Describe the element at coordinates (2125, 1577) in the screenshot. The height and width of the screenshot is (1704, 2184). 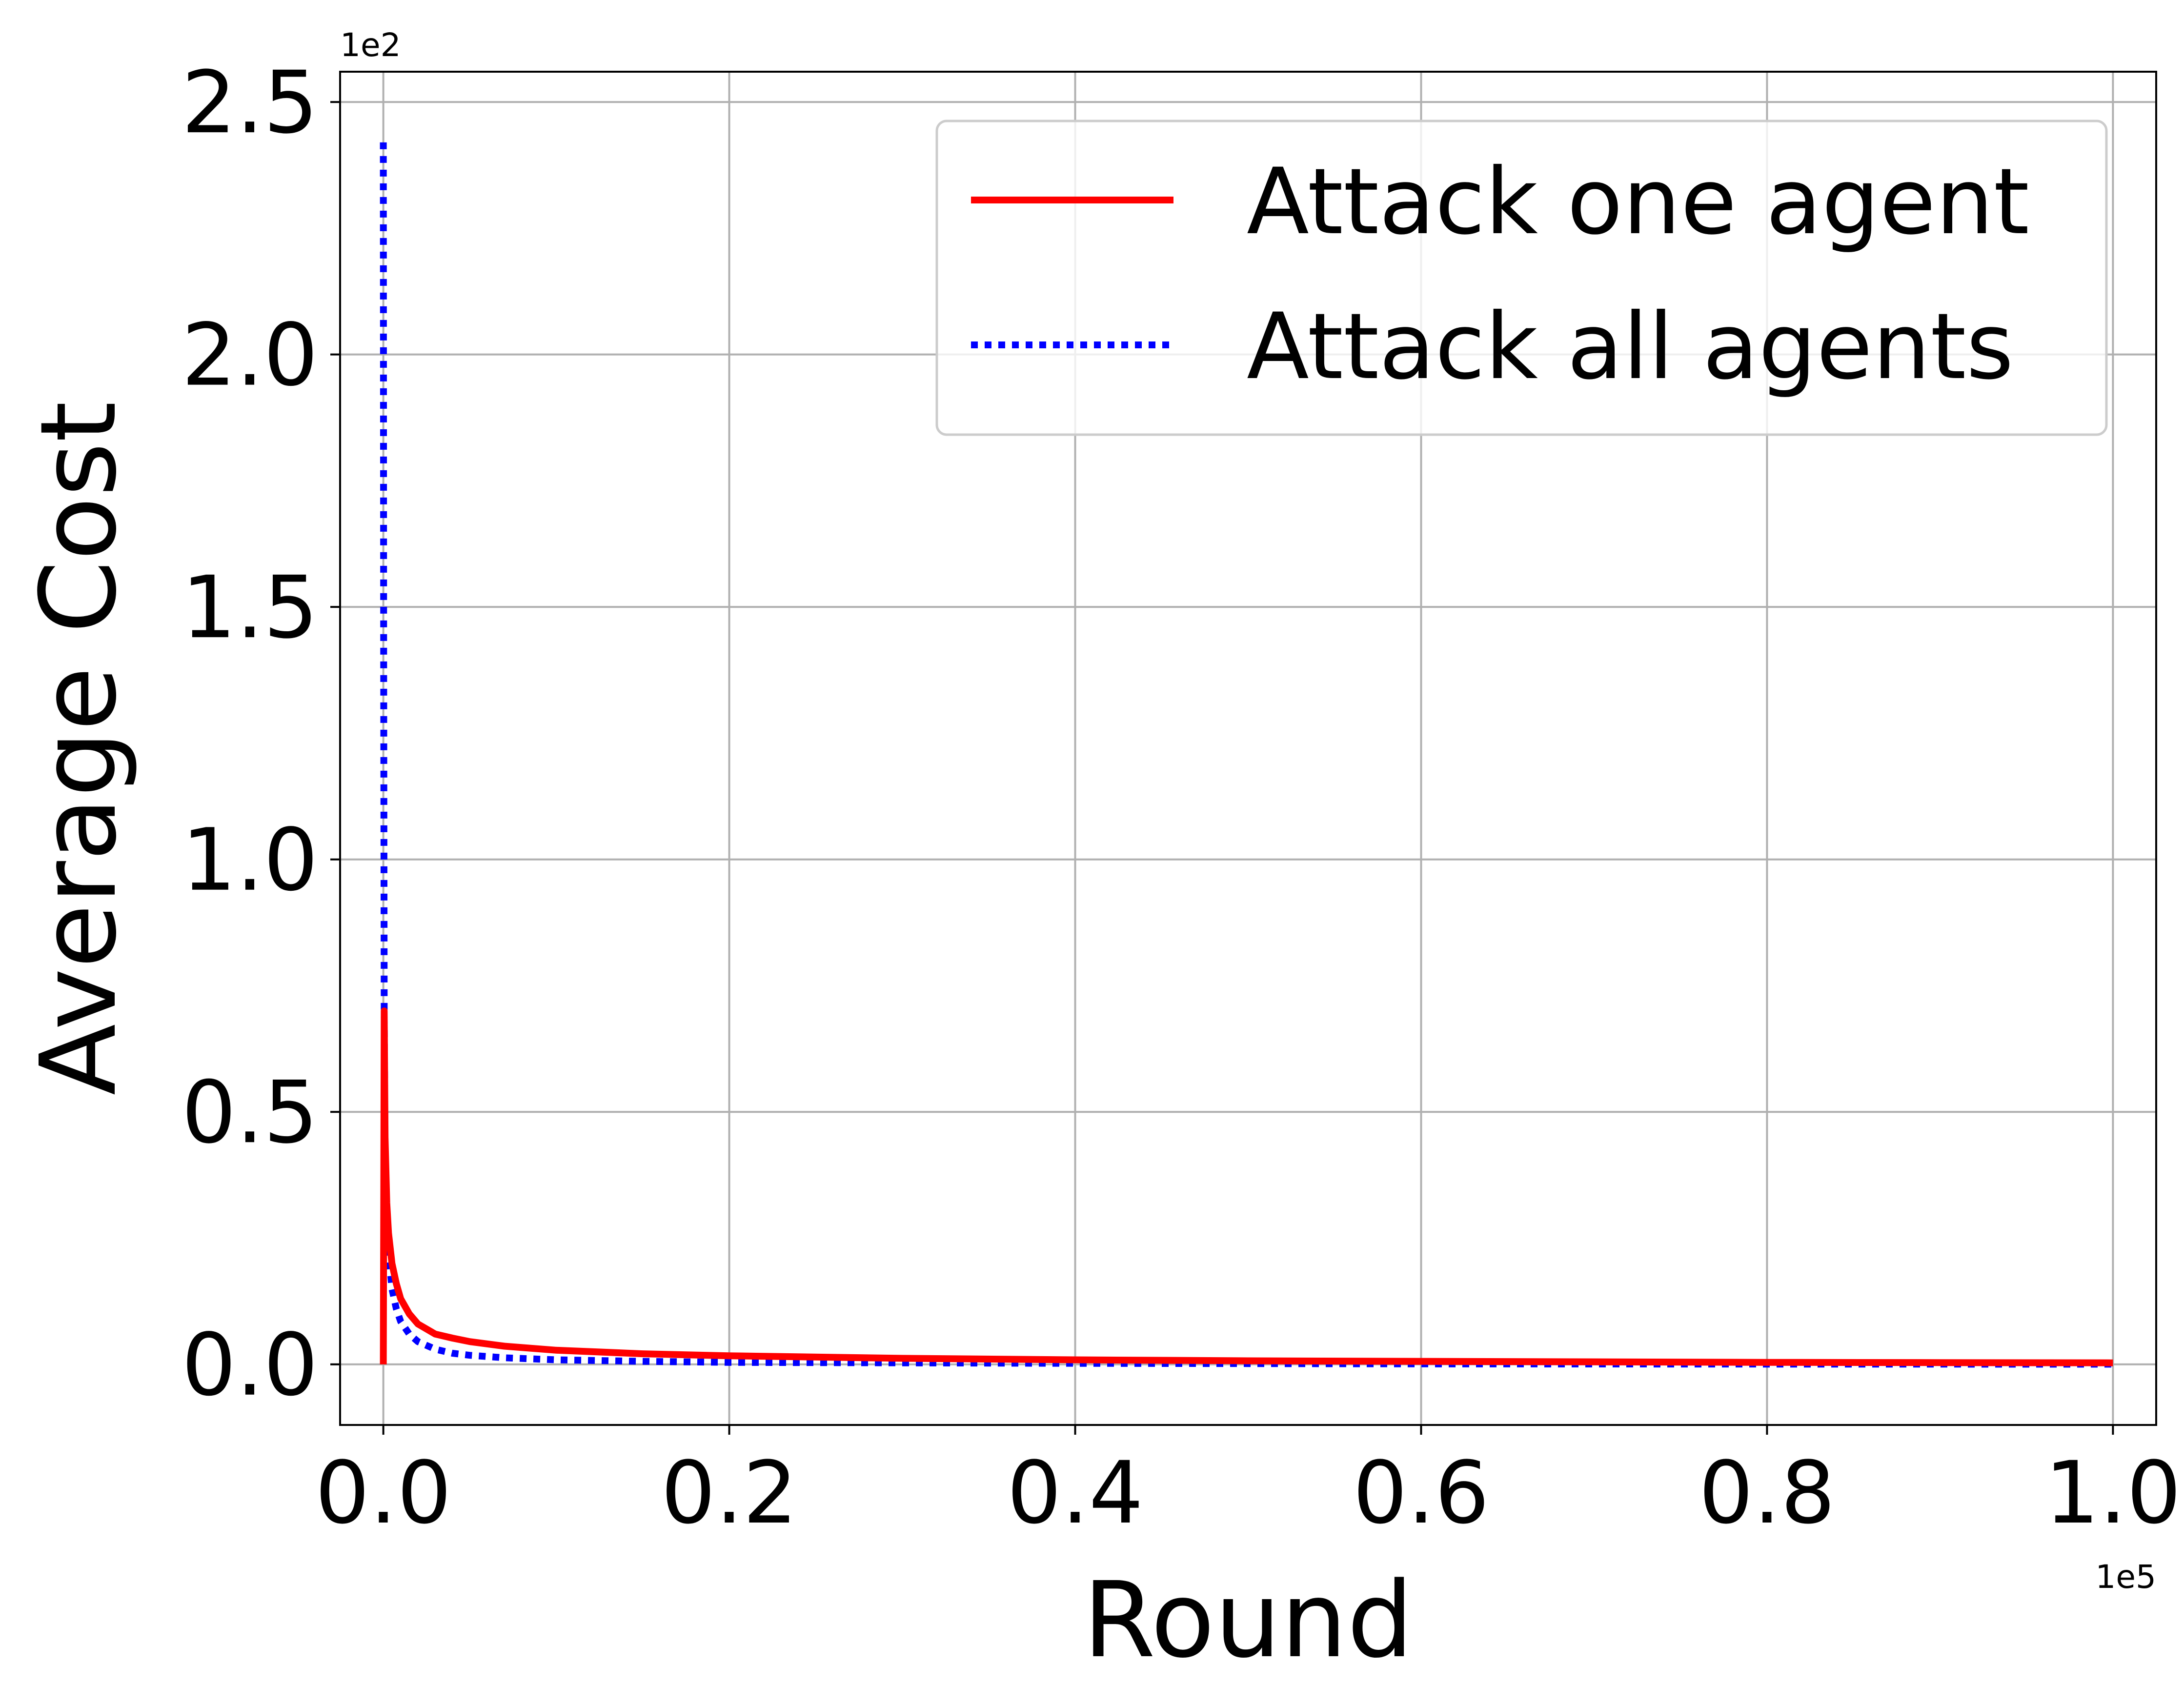
I see `x-offset-label: 1e5` at that location.